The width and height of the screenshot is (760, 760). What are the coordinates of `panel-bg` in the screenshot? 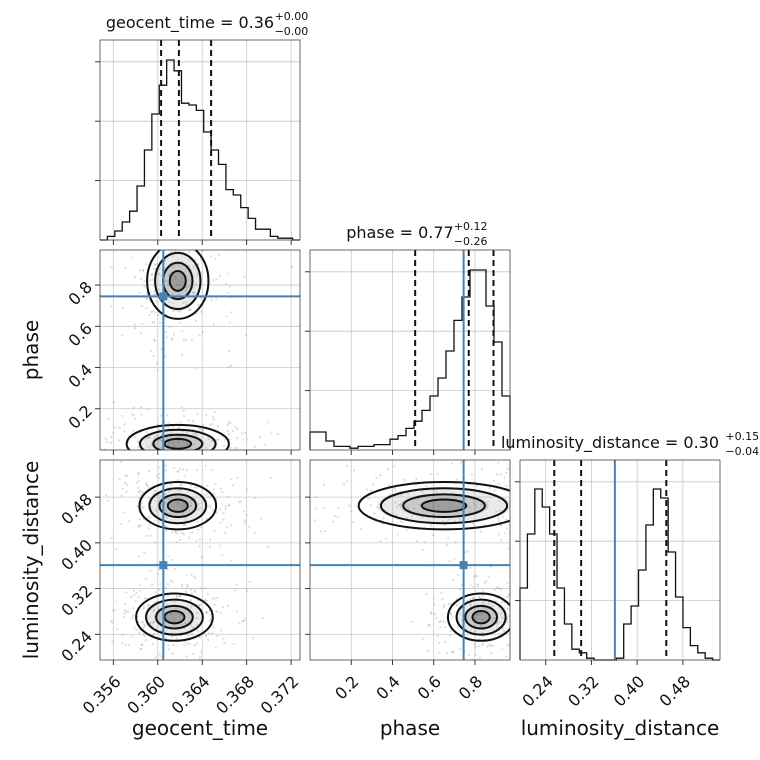 It's located at (410, 350).